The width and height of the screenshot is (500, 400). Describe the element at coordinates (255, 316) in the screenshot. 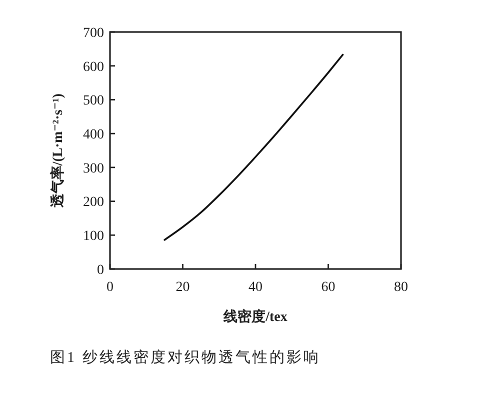

I see `x-axis-title: 线密度/tex` at that location.